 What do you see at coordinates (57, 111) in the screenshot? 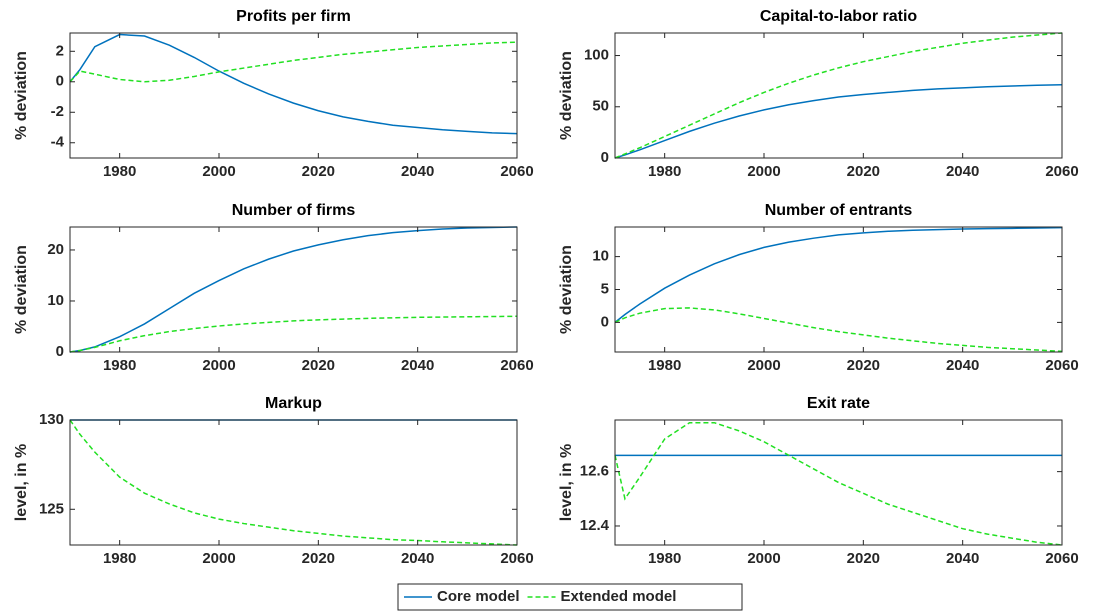
I see `y-tick-label: -2` at bounding box center [57, 111].